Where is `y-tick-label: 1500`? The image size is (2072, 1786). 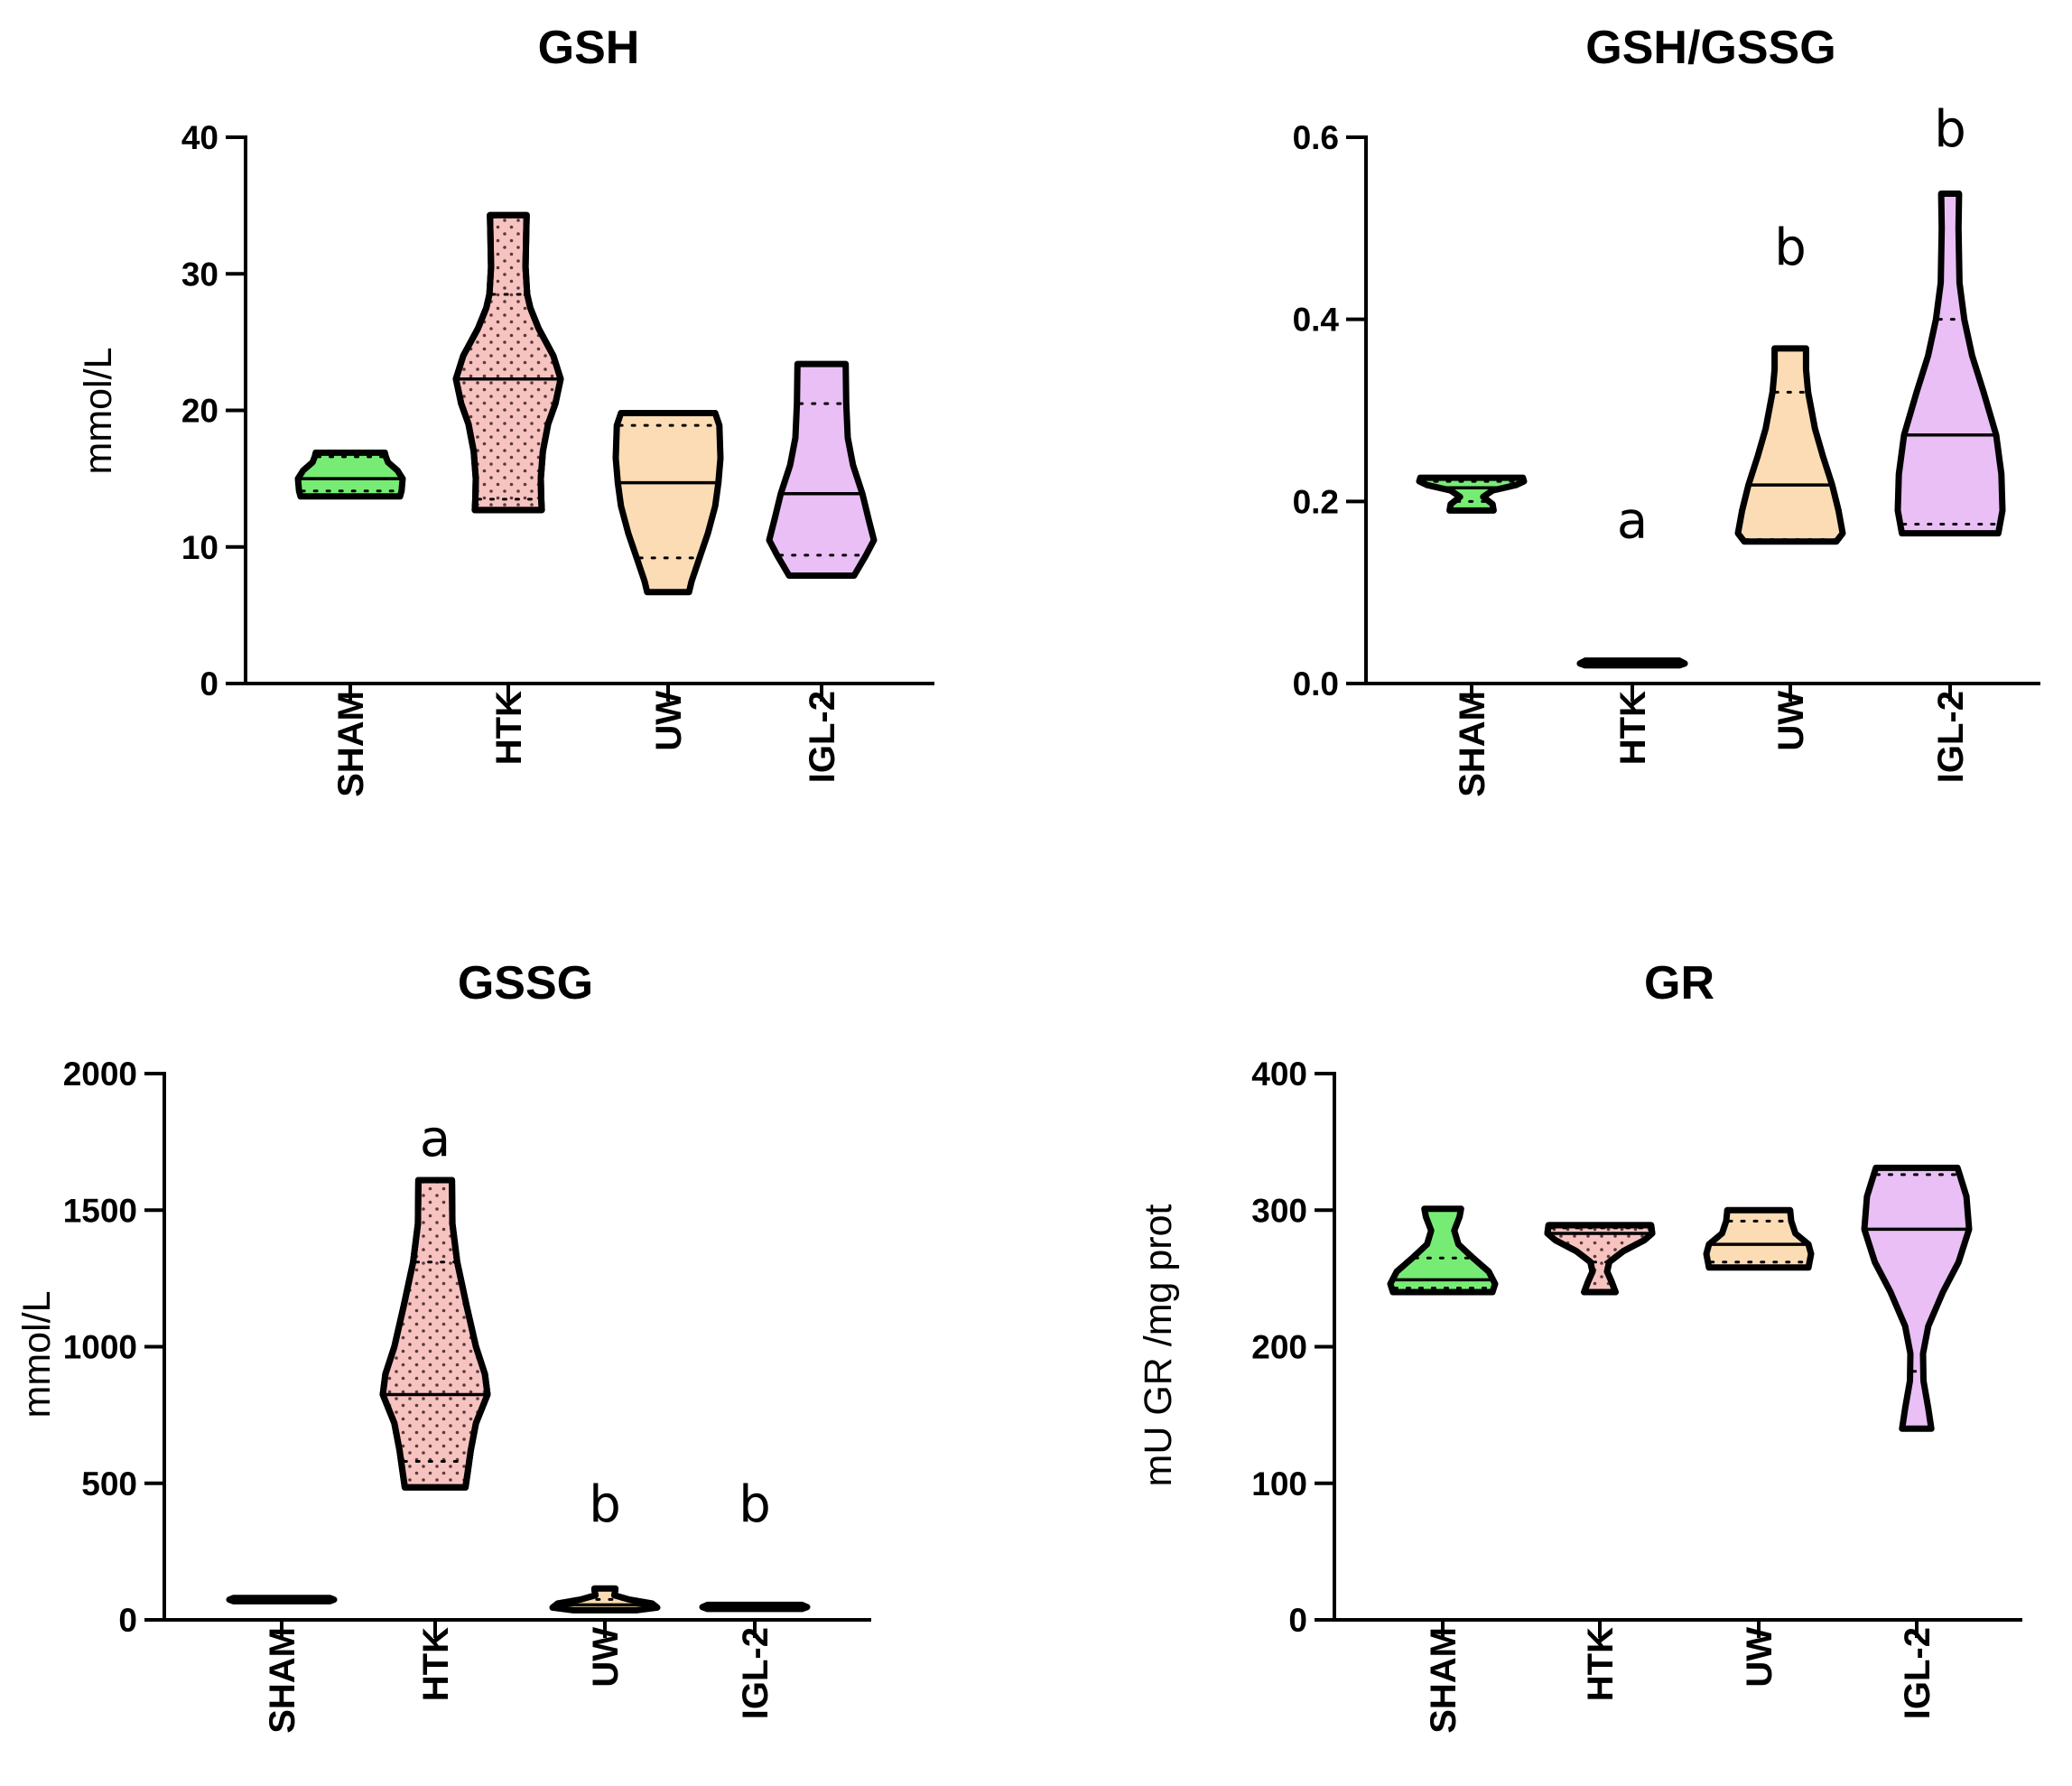 y-tick-label: 1500 is located at coordinates (100, 1210).